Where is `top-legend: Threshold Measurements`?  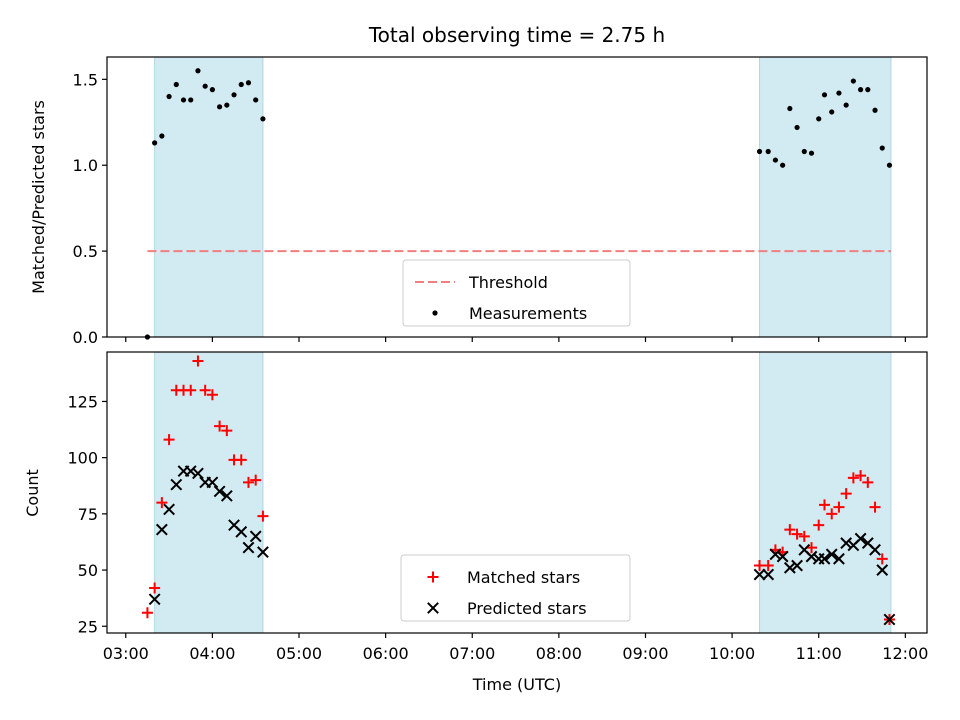
top-legend: Threshold Measurements is located at coordinates (516, 293).